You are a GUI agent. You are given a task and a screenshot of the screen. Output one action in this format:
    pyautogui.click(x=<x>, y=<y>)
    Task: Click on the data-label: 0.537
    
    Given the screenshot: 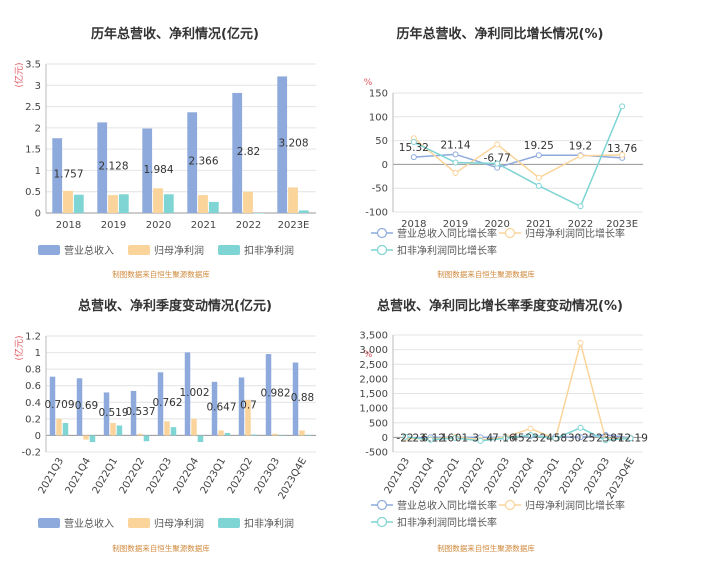 What is the action you would take?
    pyautogui.click(x=140, y=412)
    